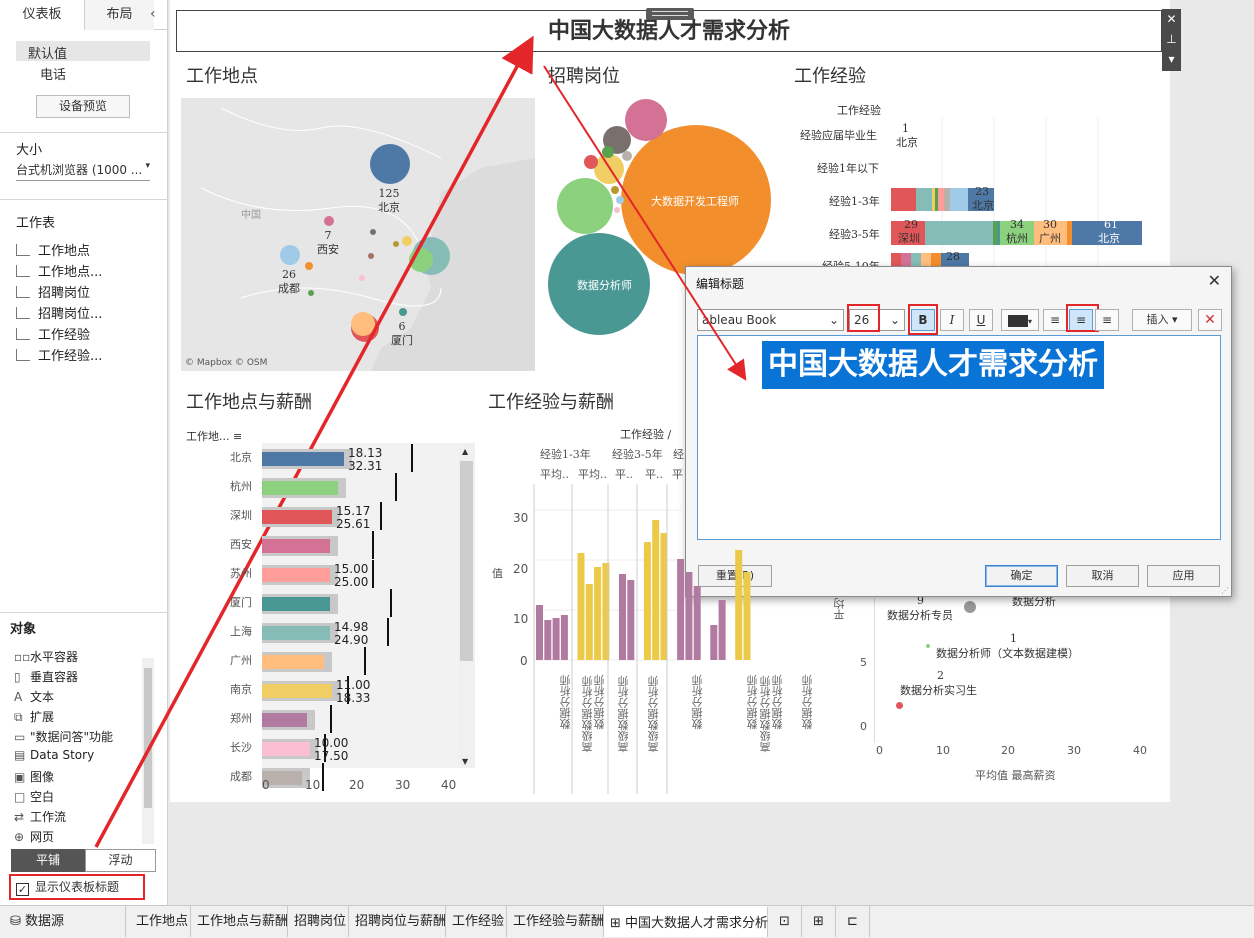 The image size is (1254, 938). I want to click on columns-svg, so click(649, 639).